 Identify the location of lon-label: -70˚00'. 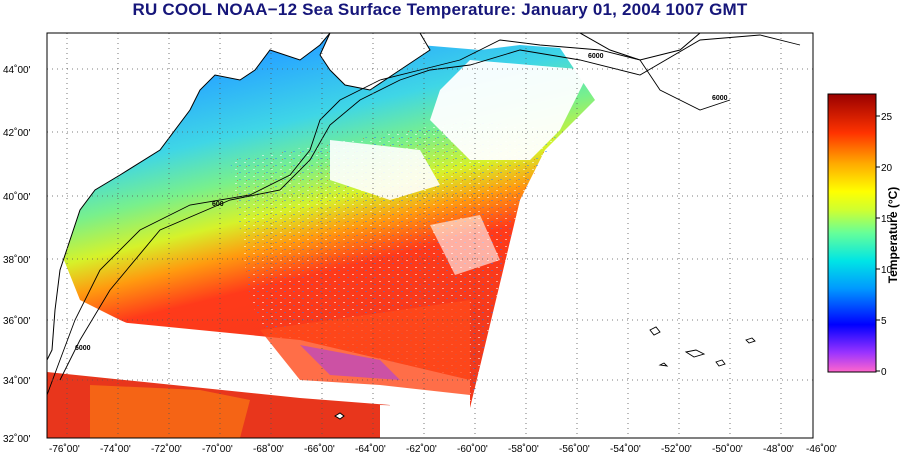
(217, 449).